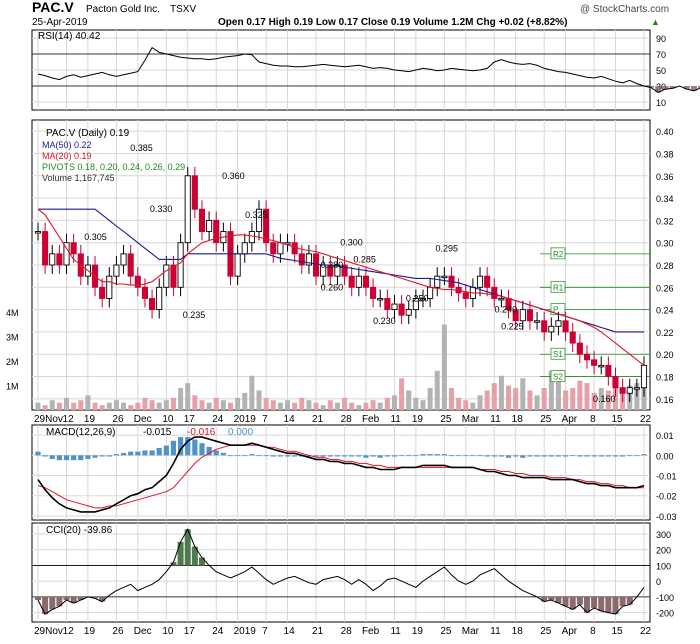 The height and width of the screenshot is (644, 700). I want to click on pivot-label: S2, so click(558, 377).